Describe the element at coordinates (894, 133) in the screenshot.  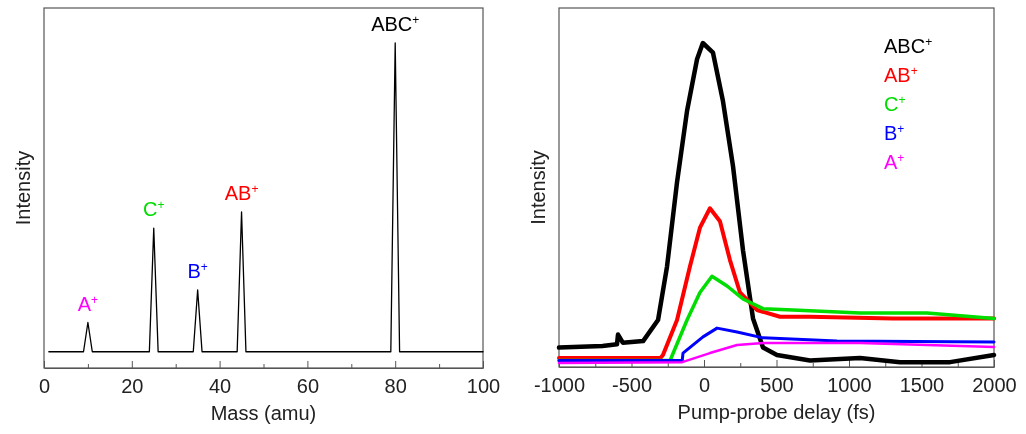
I see `text: B$^{+}$` at that location.